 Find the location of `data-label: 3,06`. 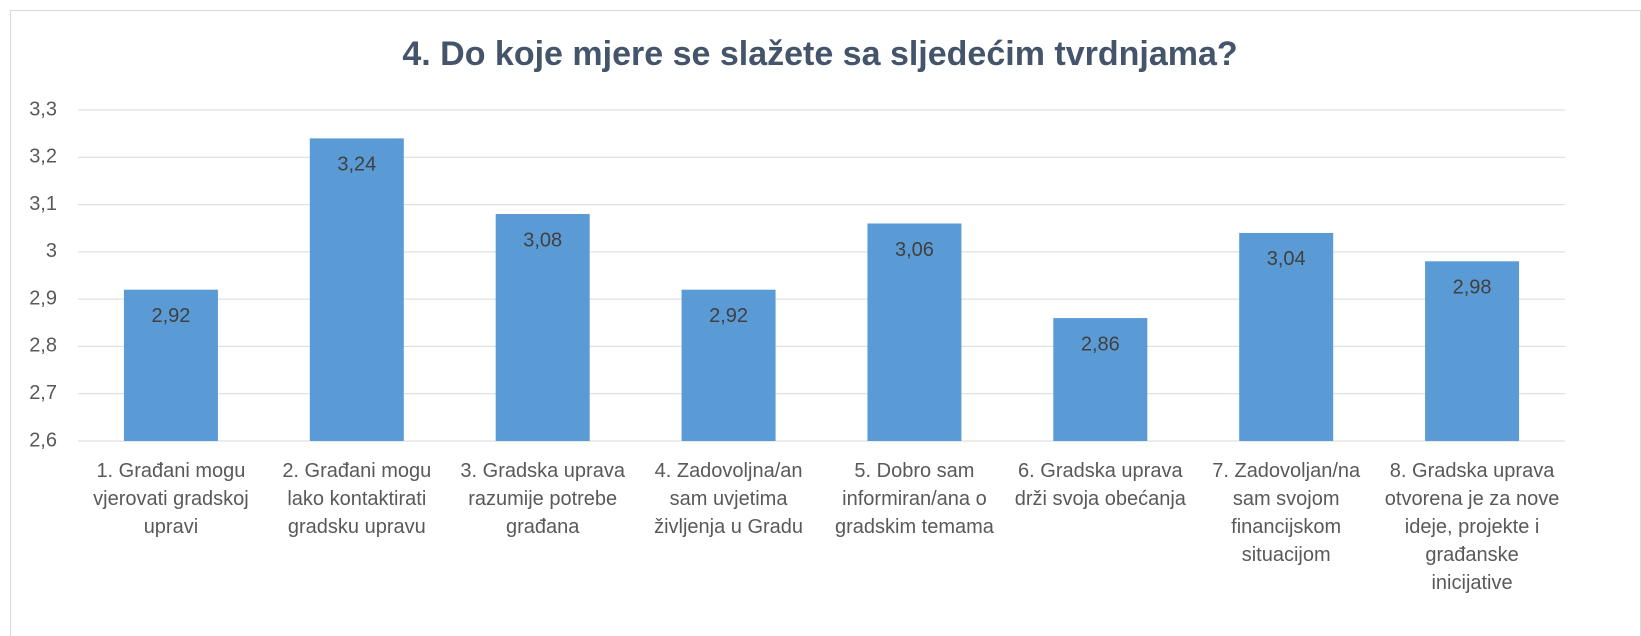

data-label: 3,06 is located at coordinates (914, 250).